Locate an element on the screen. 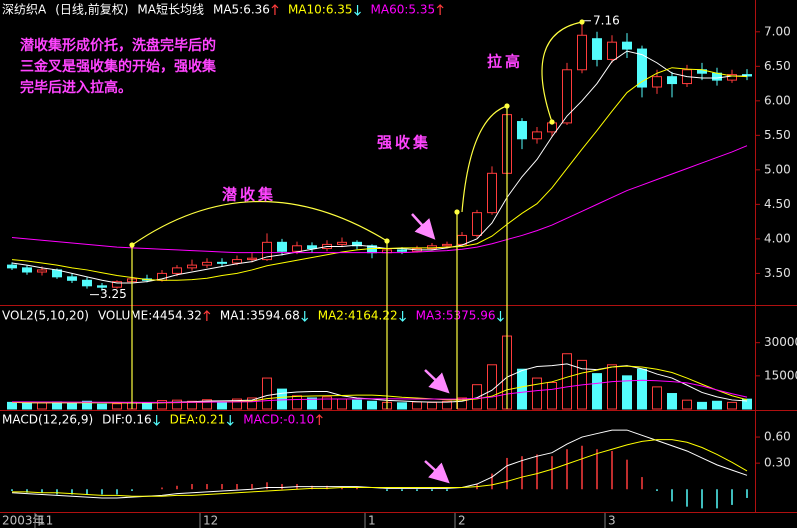 Image resolution: width=797 pixels, height=528 pixels. annotation: 潜收集 is located at coordinates (249, 195).